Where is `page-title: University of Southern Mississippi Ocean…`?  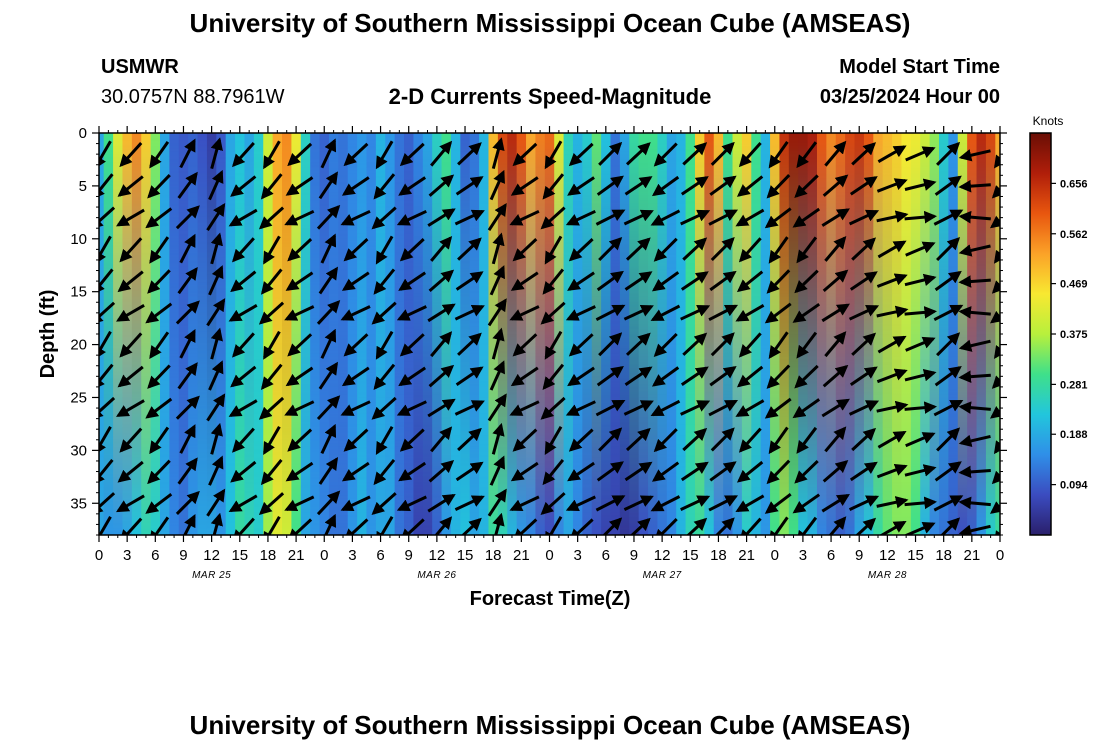 page-title: University of Southern Mississippi Ocean… is located at coordinates (550, 23).